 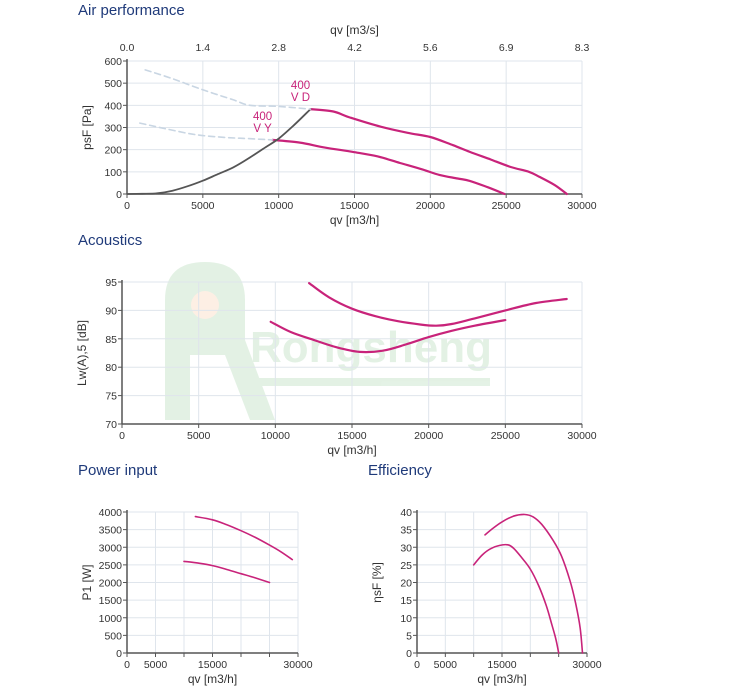 I want to click on air-curve-label-400-v-d: V D, so click(x=300, y=98).